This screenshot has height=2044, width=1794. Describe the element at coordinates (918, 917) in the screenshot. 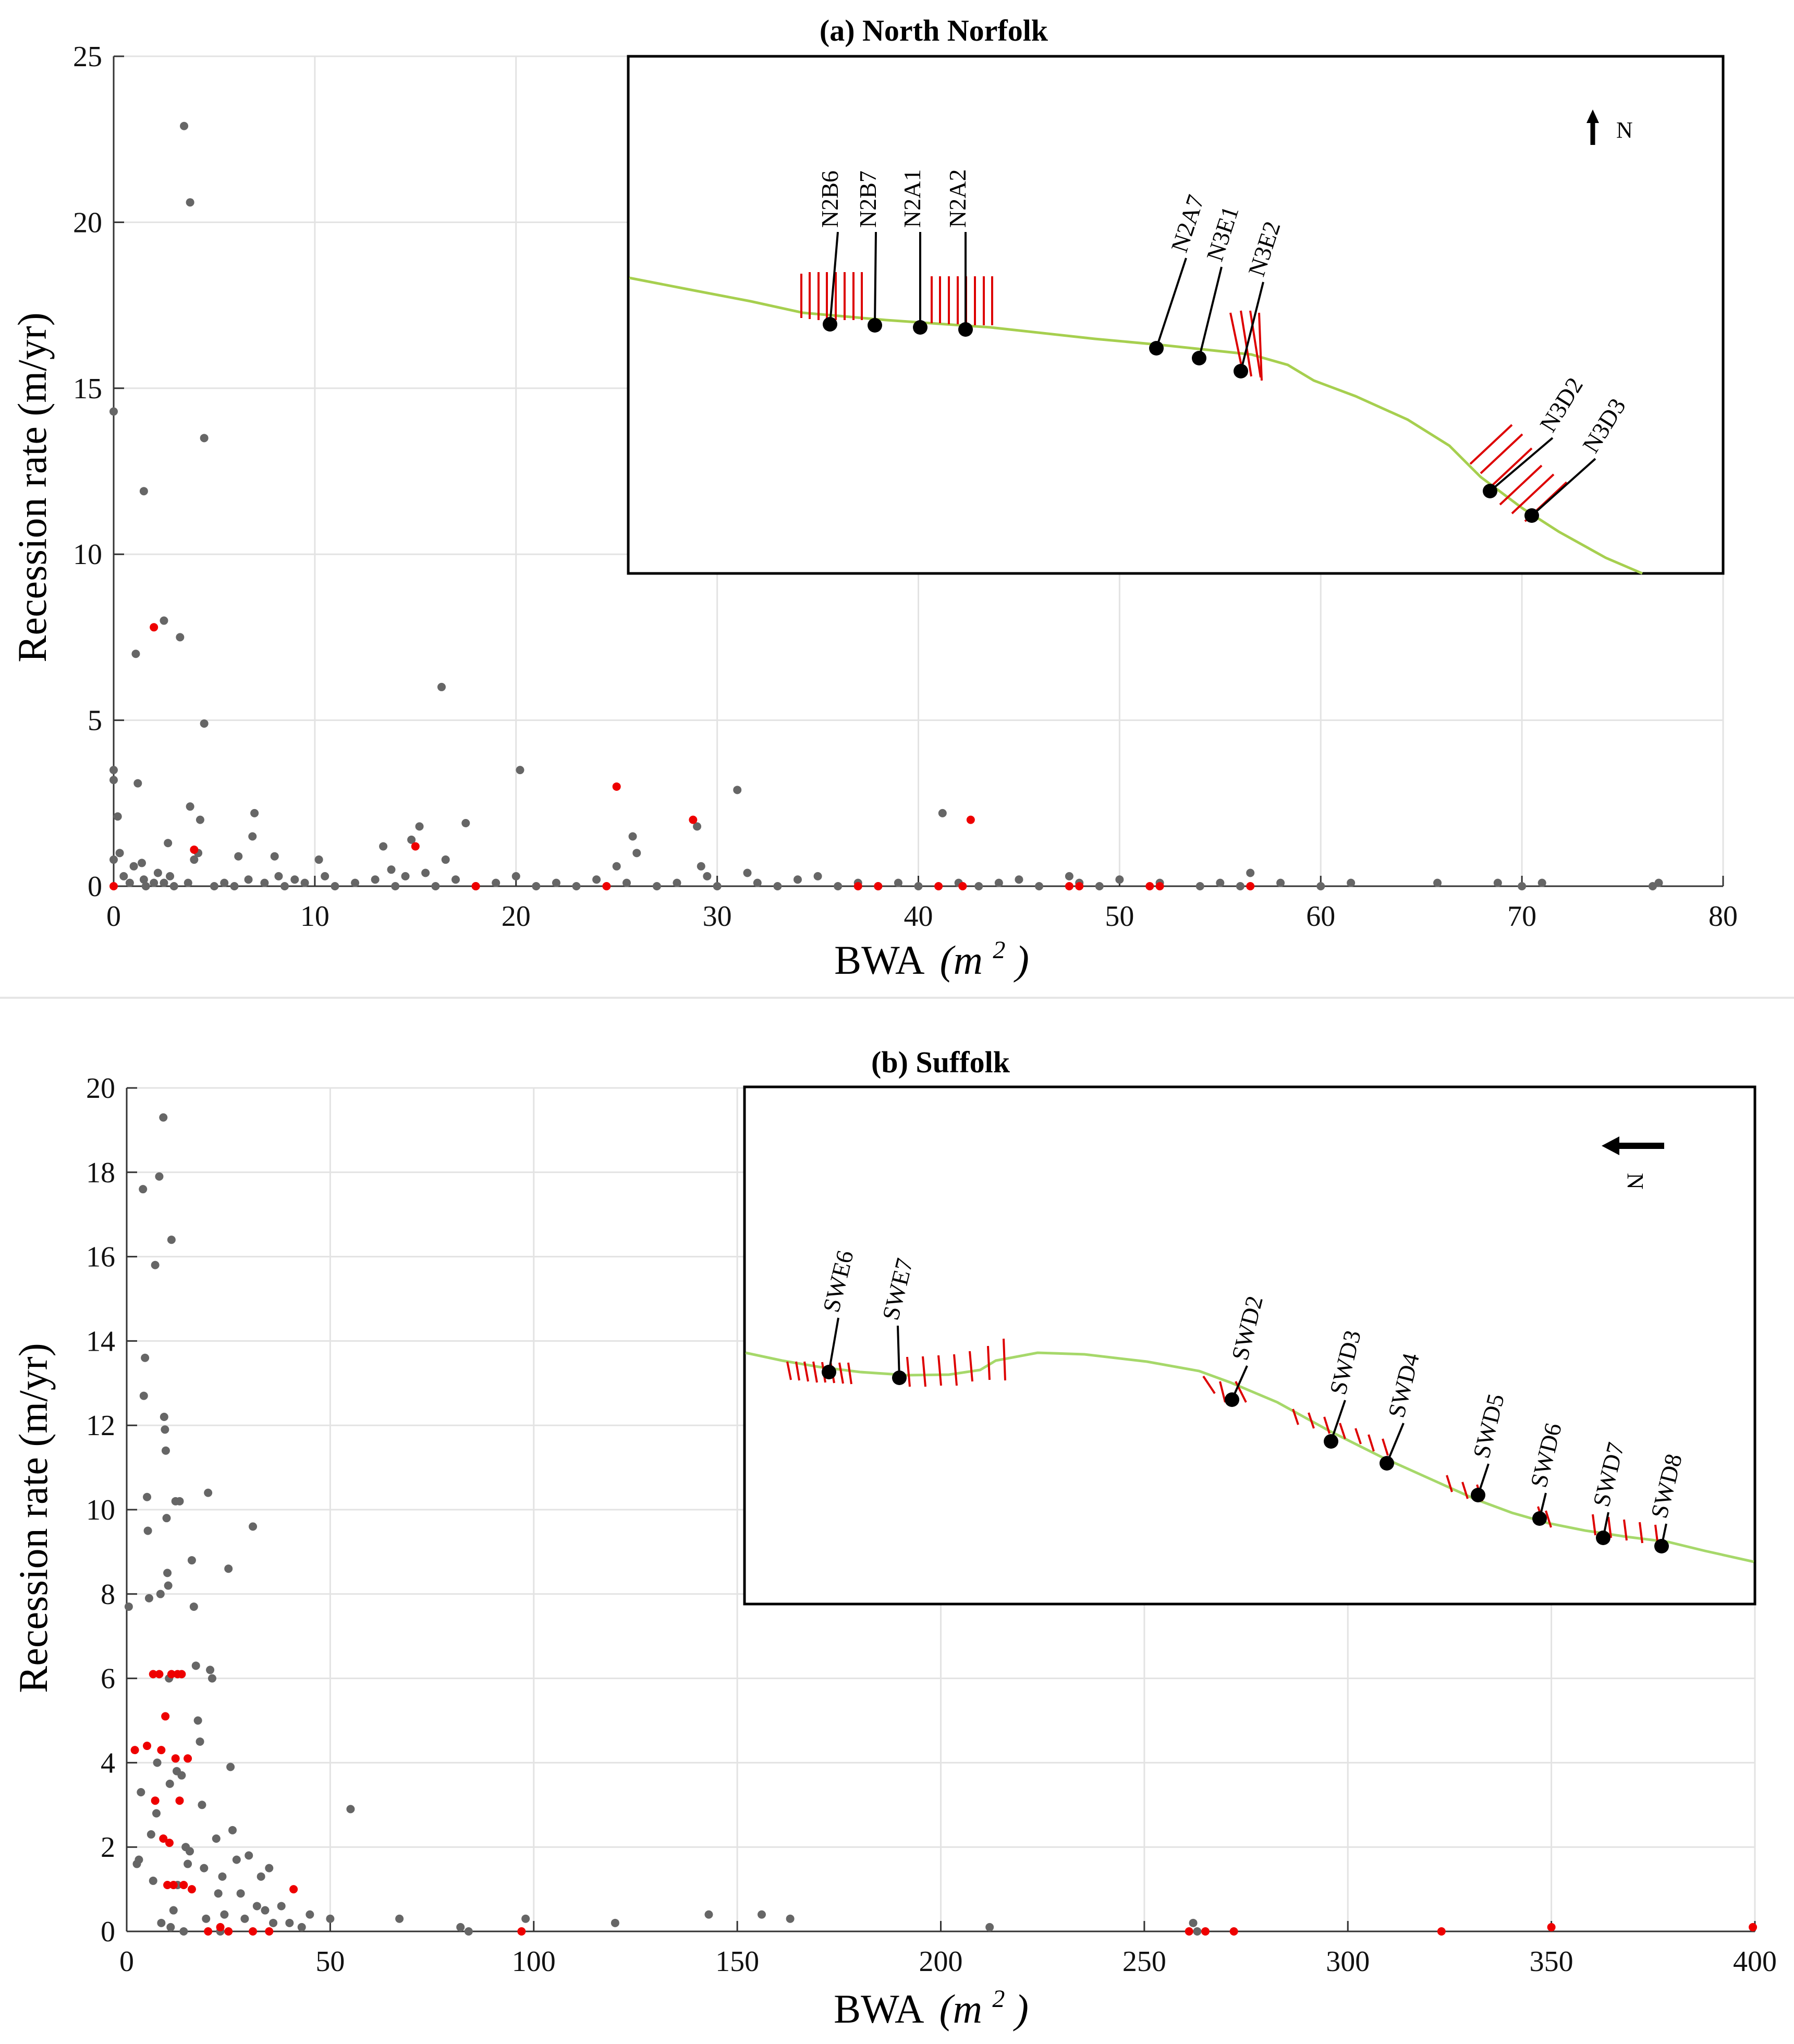

I see `x-tick-label: 40` at that location.